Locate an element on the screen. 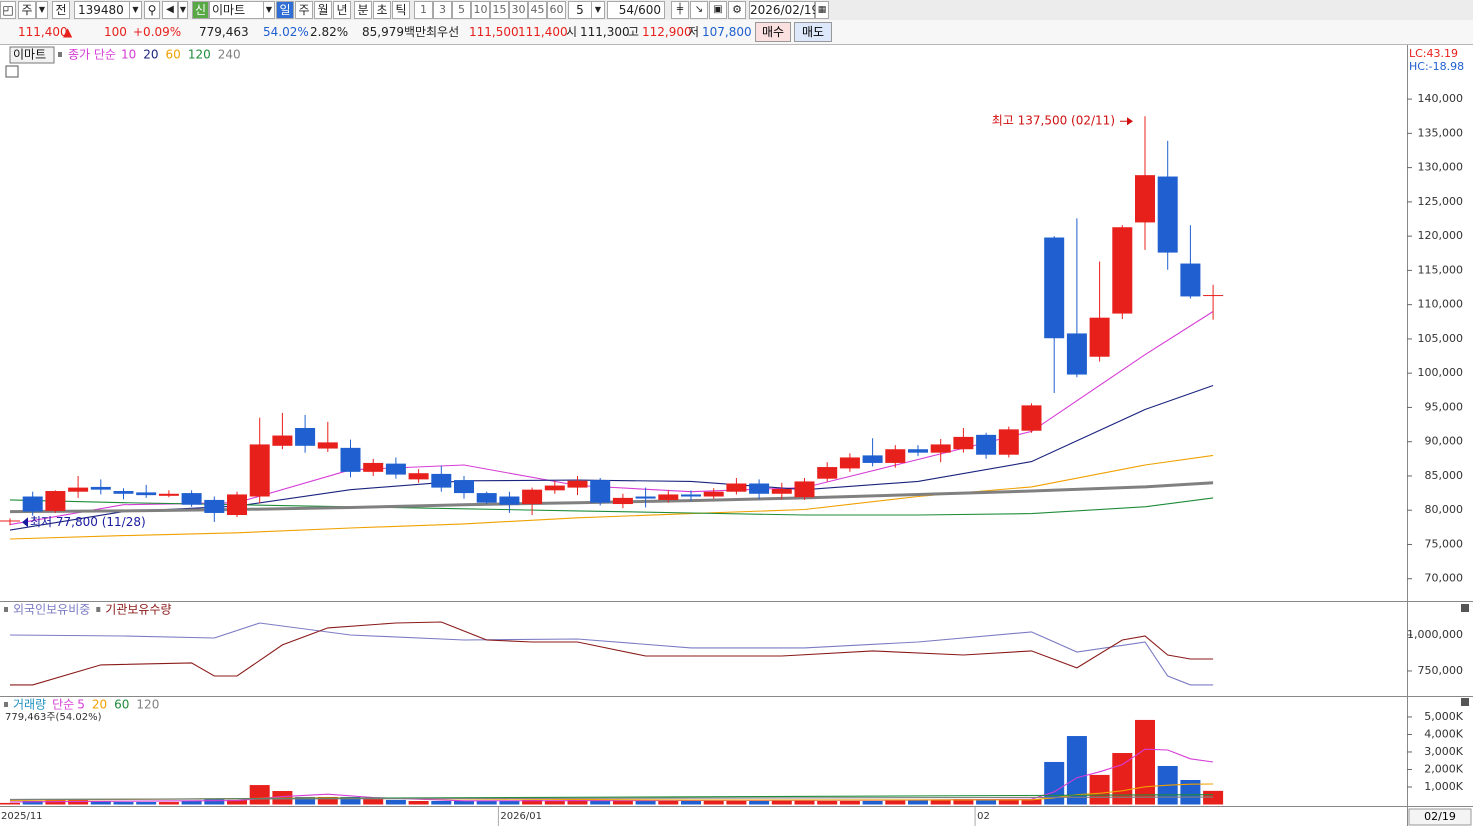  min-arrowhead is located at coordinates (25, 522).